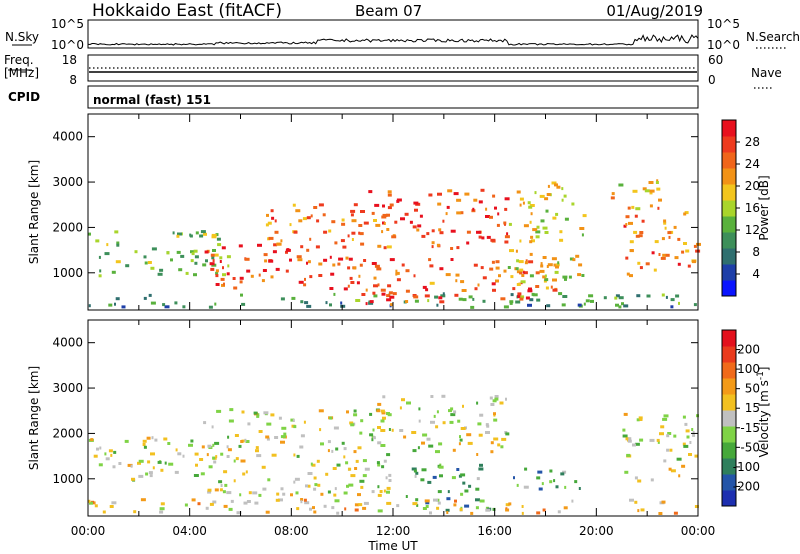 The height and width of the screenshot is (554, 800). I want to click on colorbar-tick-label: 28, so click(752, 142).